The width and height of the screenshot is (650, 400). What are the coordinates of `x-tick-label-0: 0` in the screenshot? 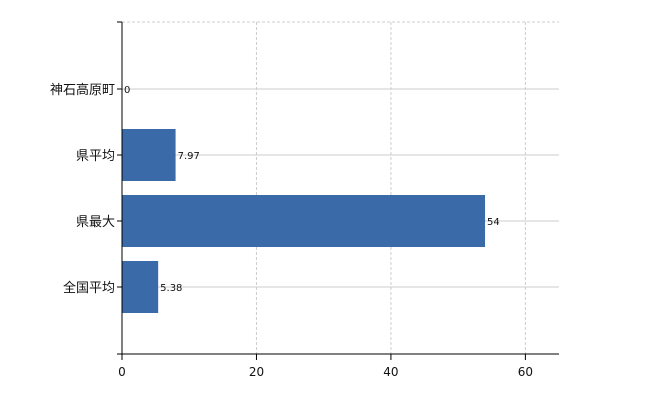 It's located at (122, 372).